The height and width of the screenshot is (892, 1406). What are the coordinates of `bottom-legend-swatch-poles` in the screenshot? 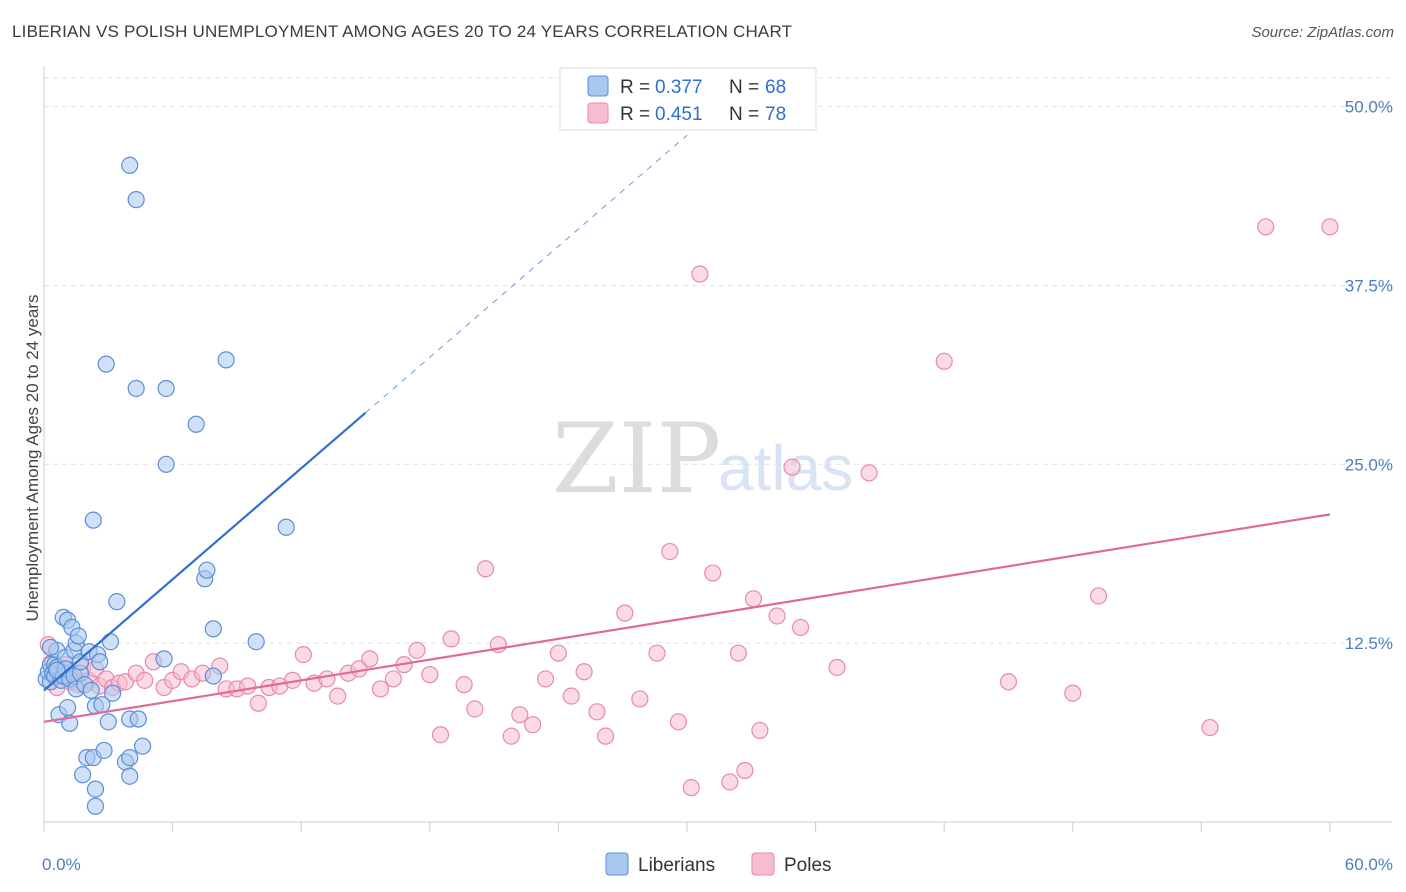 It's located at (763, 864).